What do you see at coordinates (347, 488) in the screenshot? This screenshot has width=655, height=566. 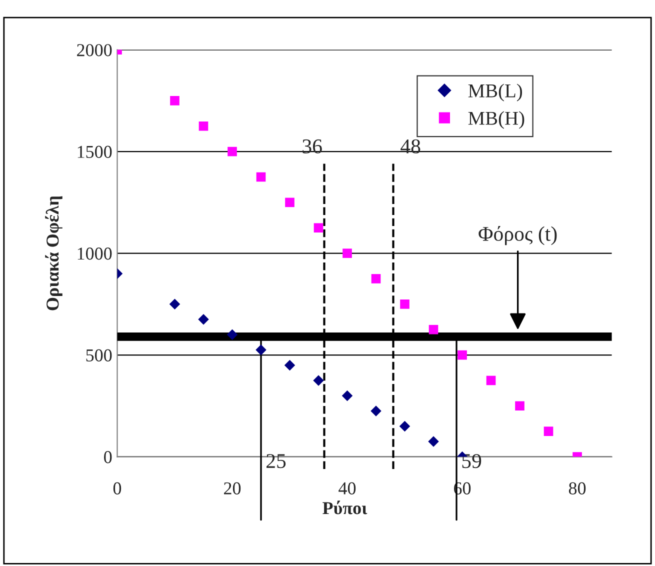 I see `x-tick-label: 40` at bounding box center [347, 488].